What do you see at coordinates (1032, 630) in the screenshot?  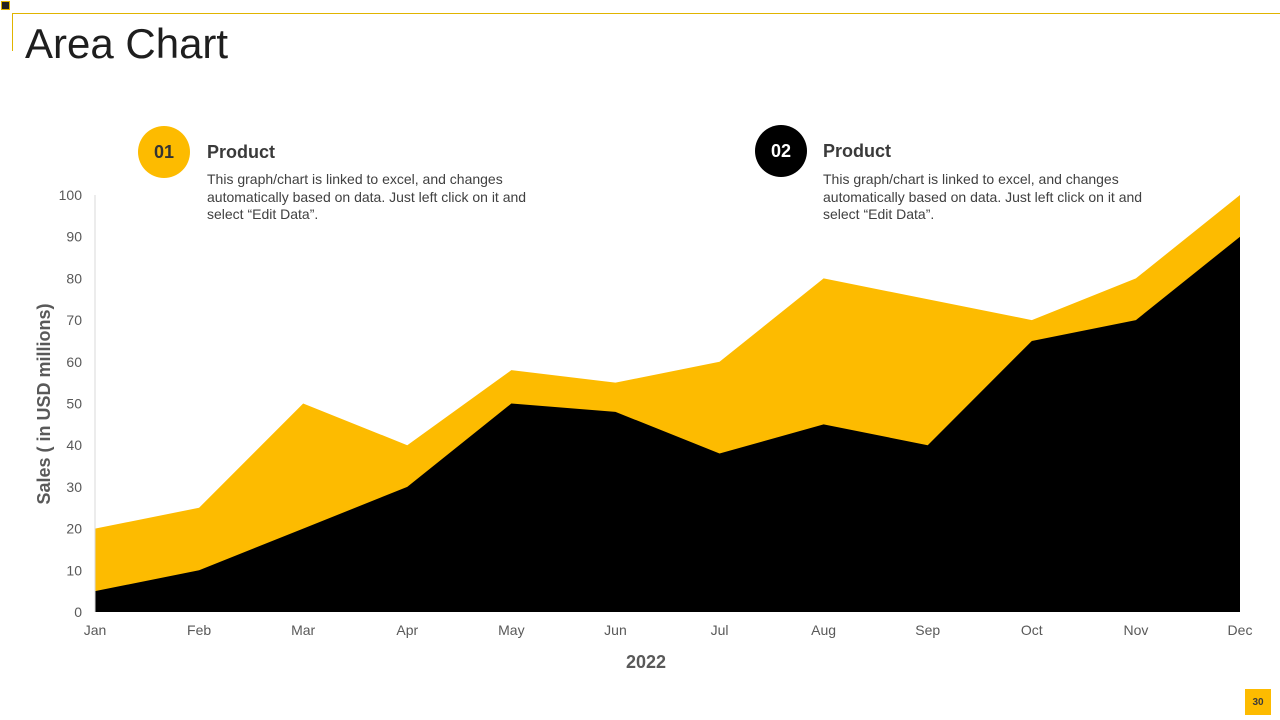 I see `x-tick-label: Oct` at bounding box center [1032, 630].